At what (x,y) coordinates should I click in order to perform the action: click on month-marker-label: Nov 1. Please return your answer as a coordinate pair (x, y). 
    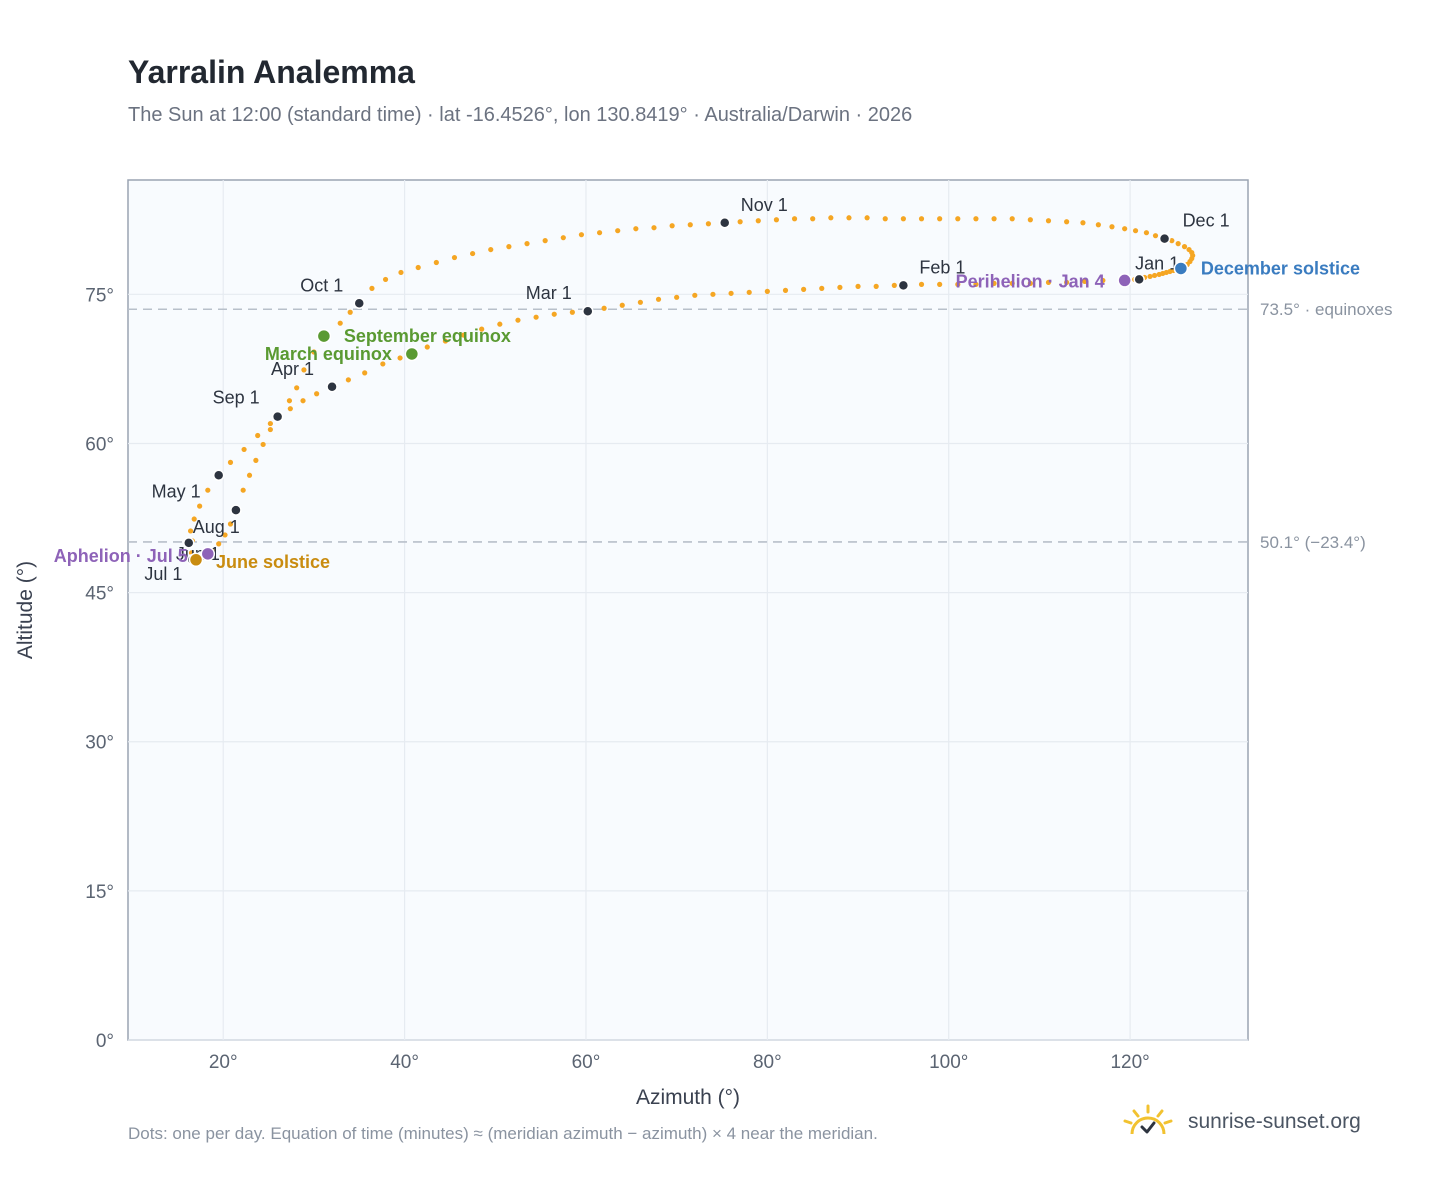
    Looking at the image, I should click on (764, 205).